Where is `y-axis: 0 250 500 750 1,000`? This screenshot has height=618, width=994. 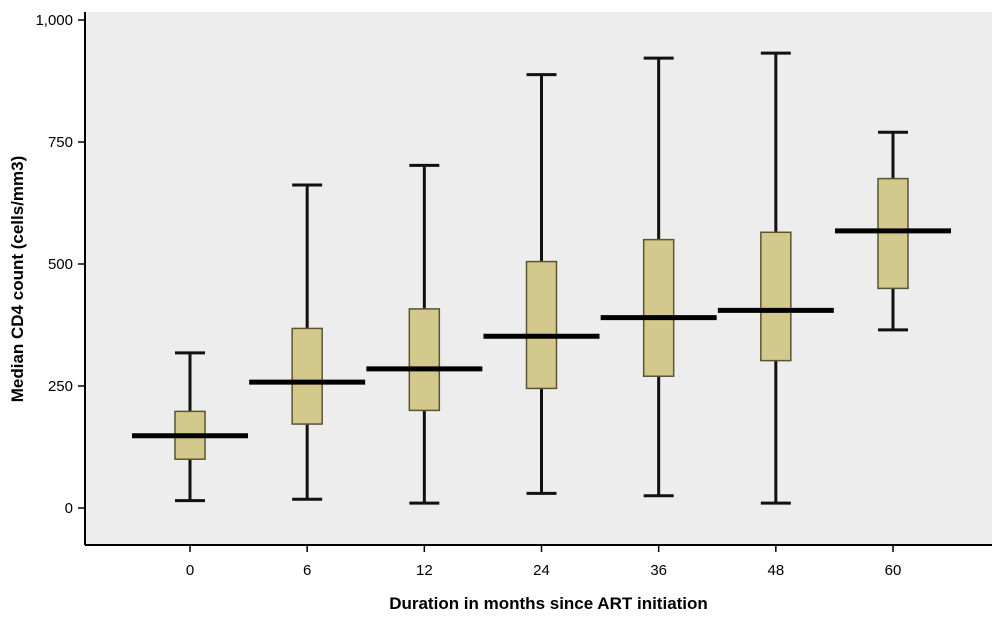
y-axis: 0 250 500 750 1,000 is located at coordinates (60, 278).